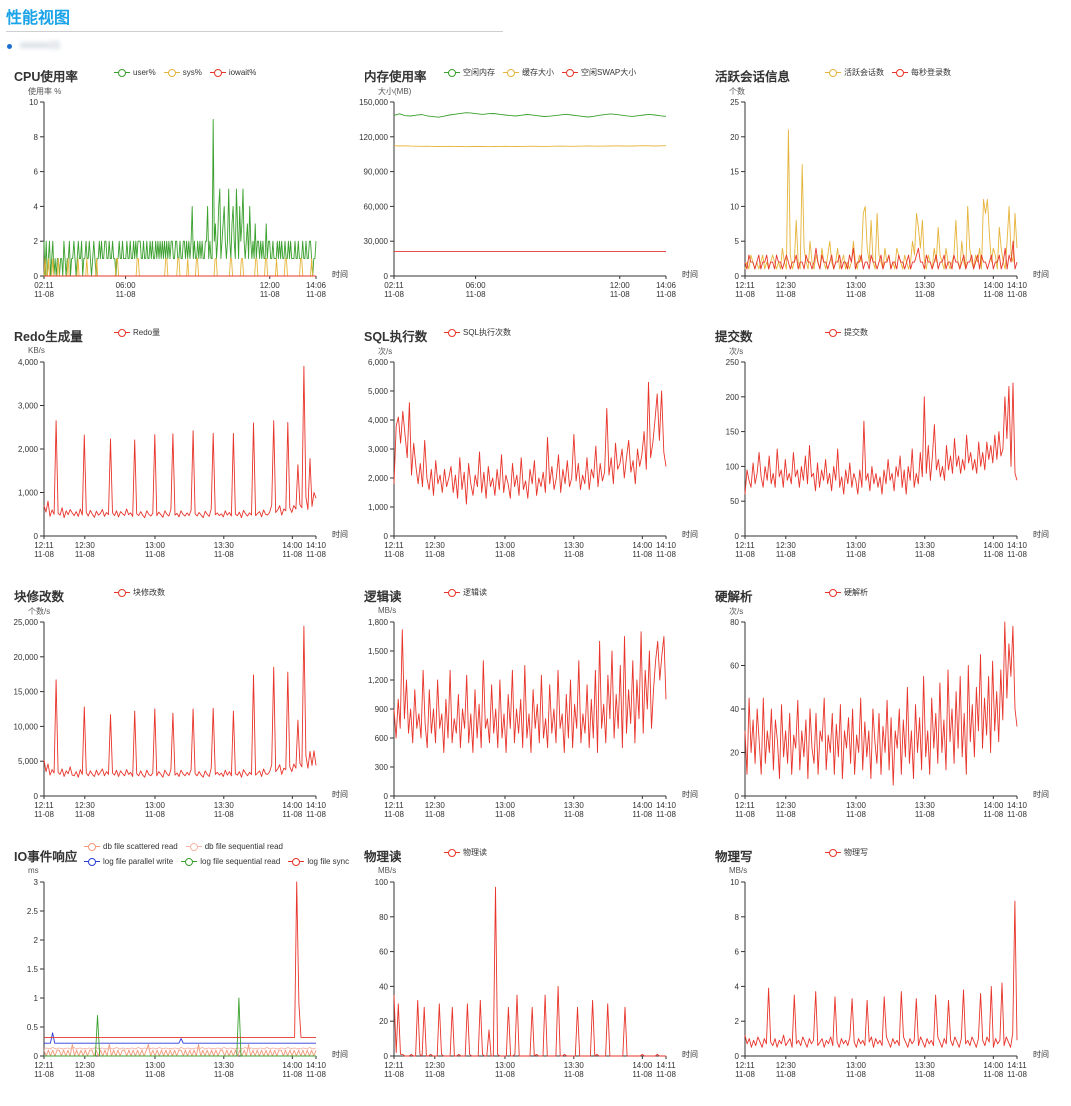 The image size is (1071, 1106). I want to click on legend-item: 提交数, so click(846, 332).